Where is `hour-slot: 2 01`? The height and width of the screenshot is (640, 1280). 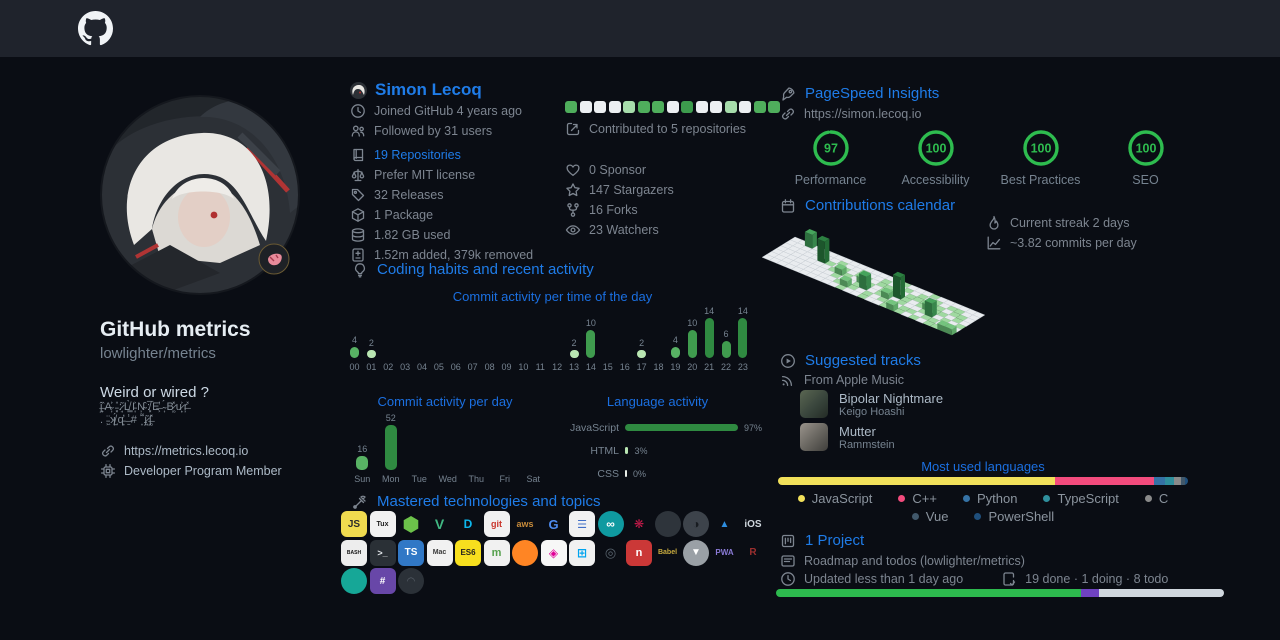 hour-slot: 2 01 is located at coordinates (371, 337).